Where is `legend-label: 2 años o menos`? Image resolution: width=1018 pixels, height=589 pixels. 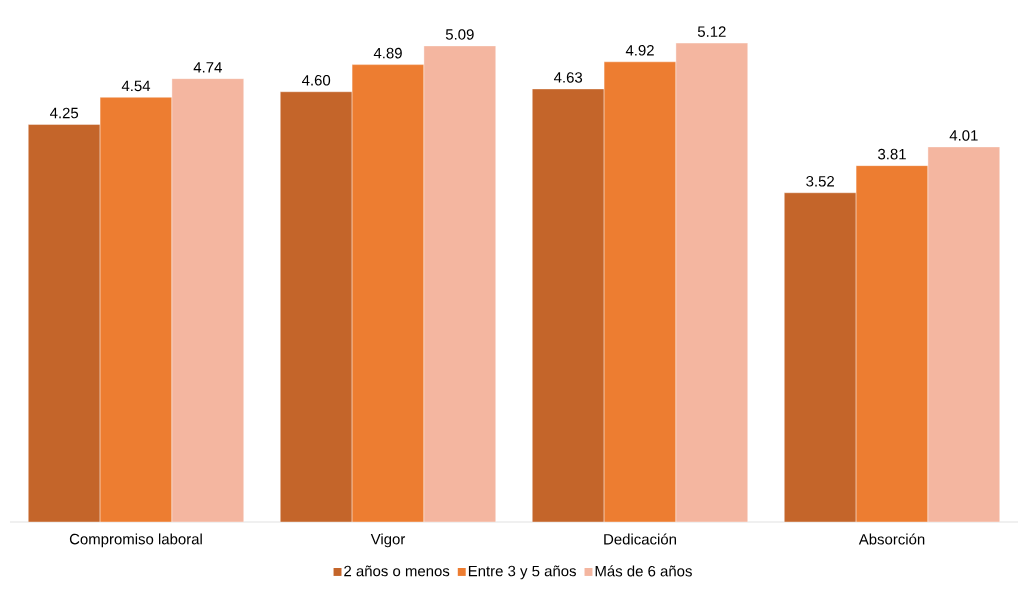
legend-label: 2 años o menos is located at coordinates (397, 571).